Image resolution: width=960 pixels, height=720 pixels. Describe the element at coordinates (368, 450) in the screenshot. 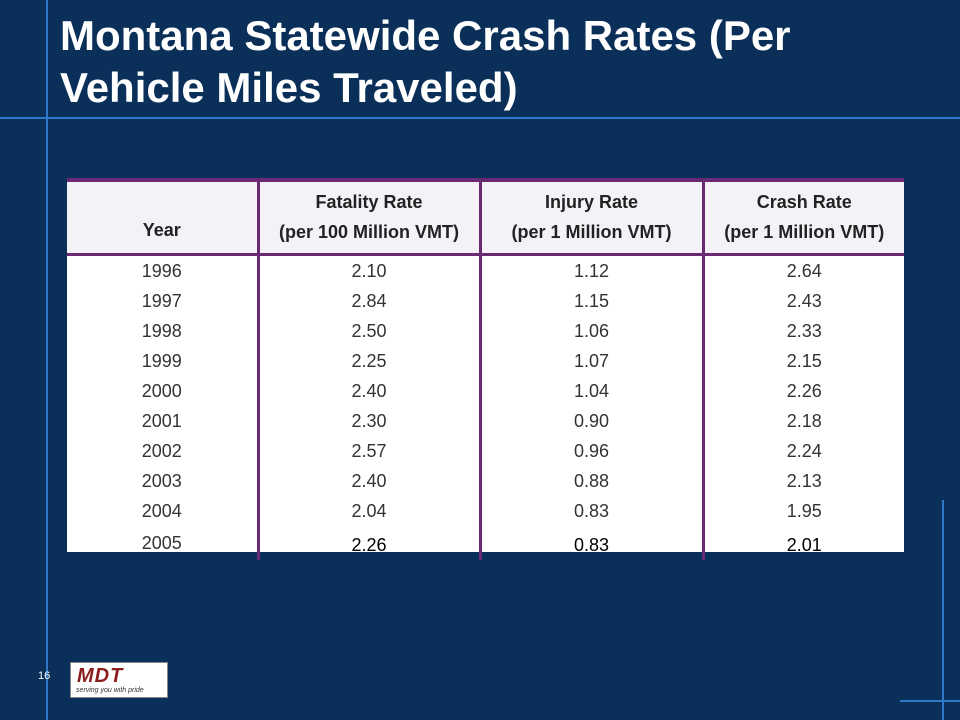

I see `cell-fatality: 2.57` at that location.